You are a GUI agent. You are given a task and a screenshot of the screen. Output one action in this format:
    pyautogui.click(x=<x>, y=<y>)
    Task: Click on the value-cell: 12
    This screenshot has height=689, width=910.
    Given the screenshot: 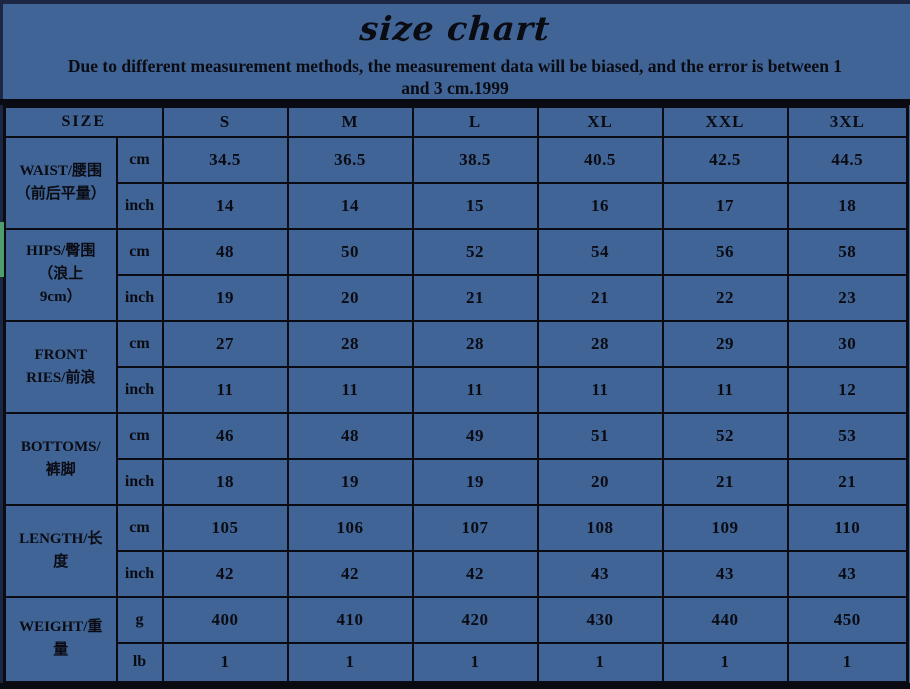 What is the action you would take?
    pyautogui.click(x=847, y=389)
    